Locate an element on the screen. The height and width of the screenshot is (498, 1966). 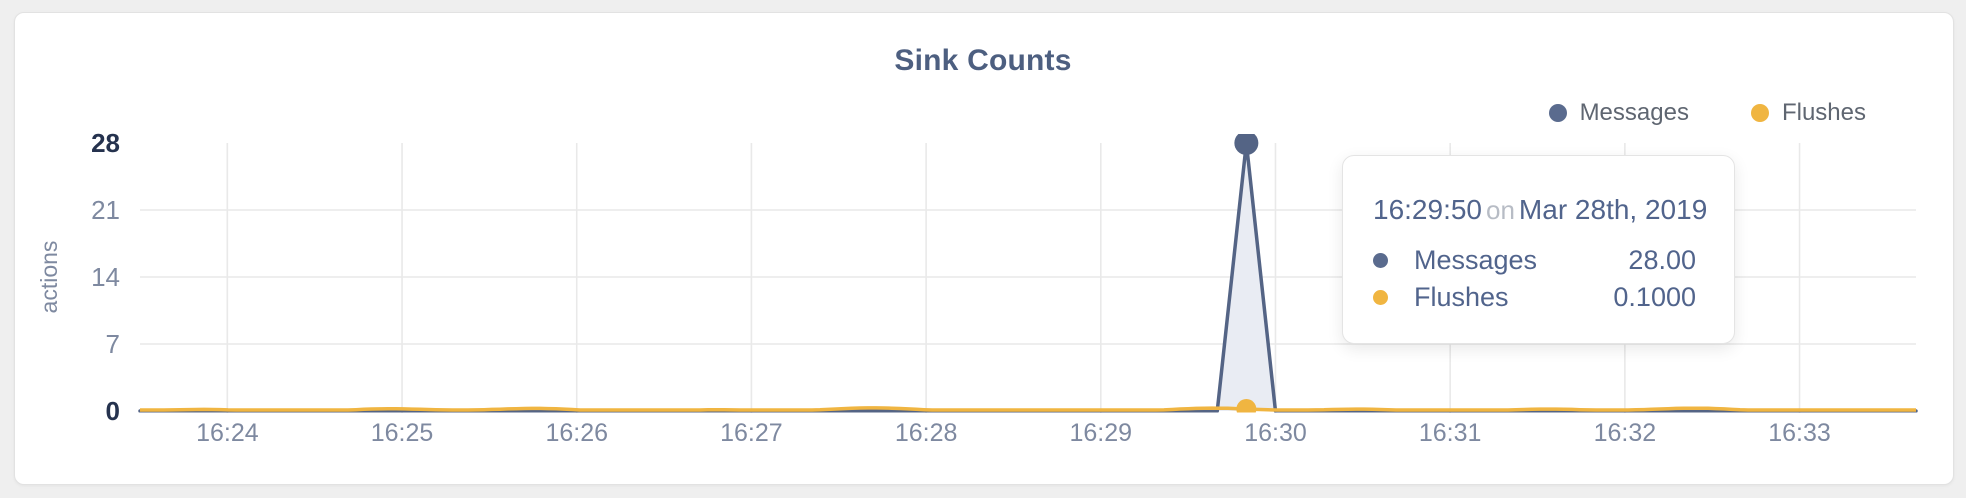
tooltip-date: Mar 28th, 2019 is located at coordinates (1613, 209).